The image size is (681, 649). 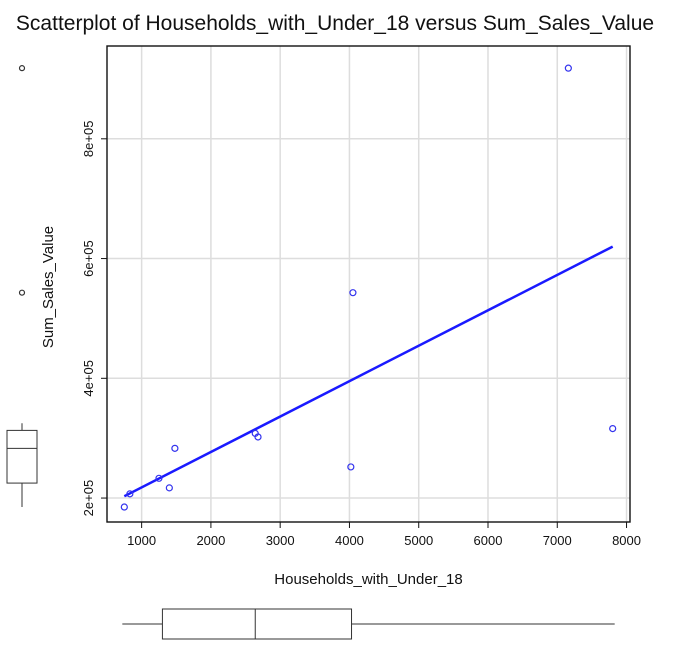 I want to click on x-tick-label: 1000, so click(x=141, y=540).